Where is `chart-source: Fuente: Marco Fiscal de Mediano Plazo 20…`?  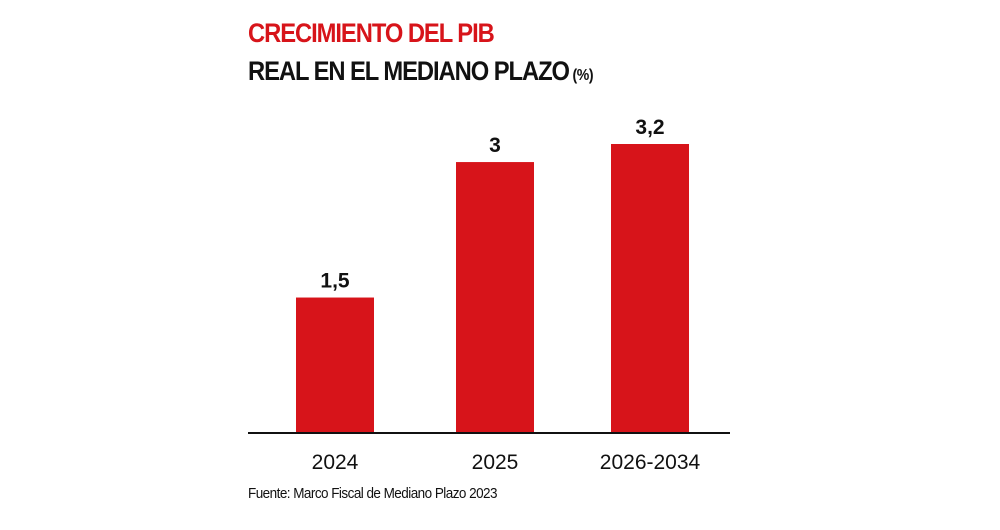
chart-source: Fuente: Marco Fiscal de Mediano Plazo 20… is located at coordinates (373, 493).